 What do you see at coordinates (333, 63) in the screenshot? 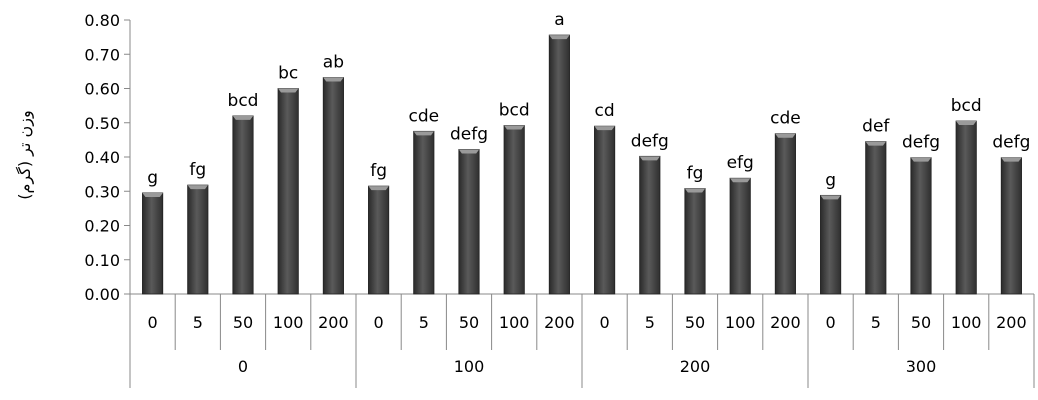
I see `bar-data-label: ab` at bounding box center [333, 63].